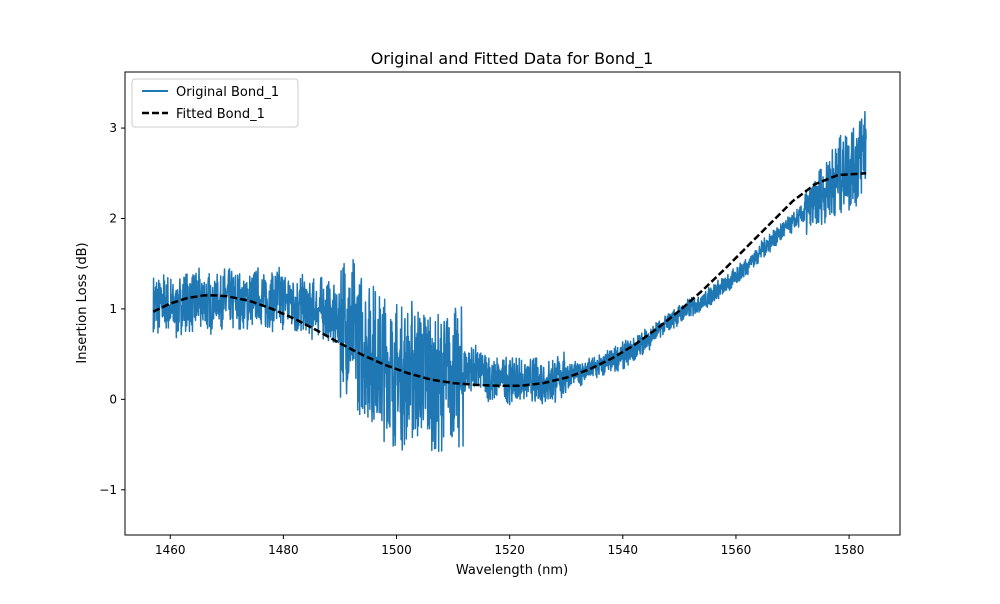  Describe the element at coordinates (509, 550) in the screenshot. I see `x-tick-label-1520: 1520` at that location.